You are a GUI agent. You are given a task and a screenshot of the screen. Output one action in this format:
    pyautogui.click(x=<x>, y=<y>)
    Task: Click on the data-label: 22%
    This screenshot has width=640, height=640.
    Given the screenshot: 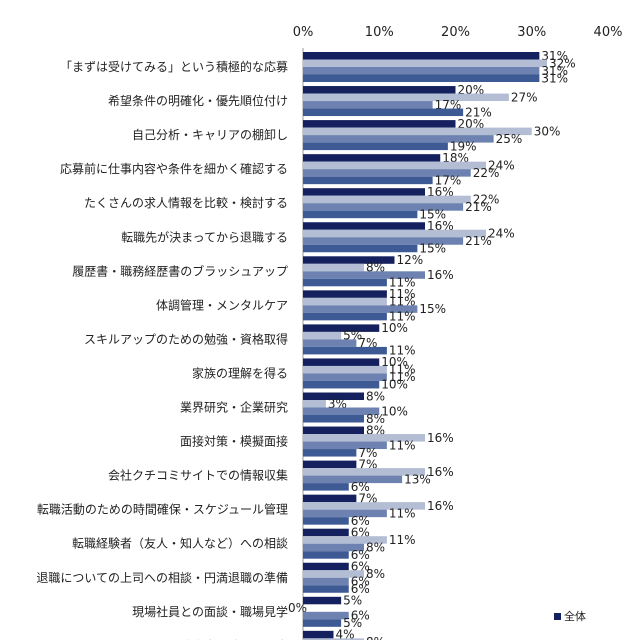 What is the action you would take?
    pyautogui.click(x=486, y=199)
    